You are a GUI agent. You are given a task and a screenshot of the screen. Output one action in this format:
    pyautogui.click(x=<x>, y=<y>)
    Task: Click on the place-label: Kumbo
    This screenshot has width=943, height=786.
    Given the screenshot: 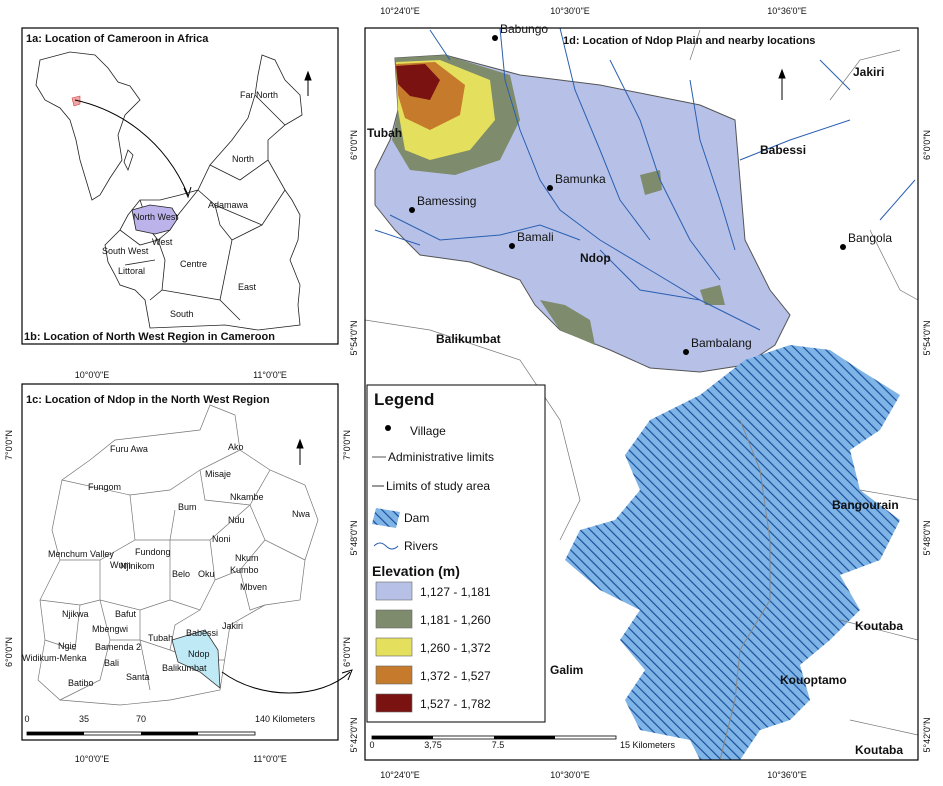 What is the action you would take?
    pyautogui.click(x=244, y=570)
    